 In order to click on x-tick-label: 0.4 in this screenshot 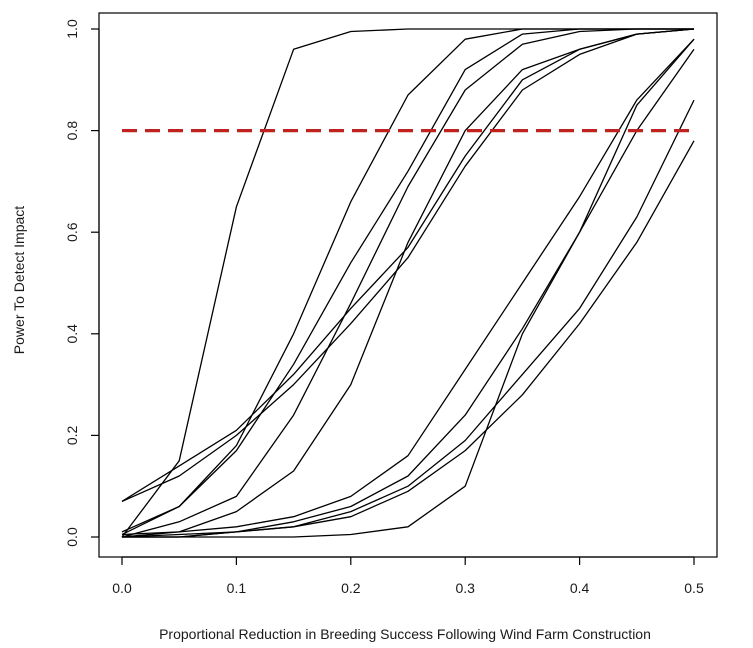, I will do `click(580, 588)`.